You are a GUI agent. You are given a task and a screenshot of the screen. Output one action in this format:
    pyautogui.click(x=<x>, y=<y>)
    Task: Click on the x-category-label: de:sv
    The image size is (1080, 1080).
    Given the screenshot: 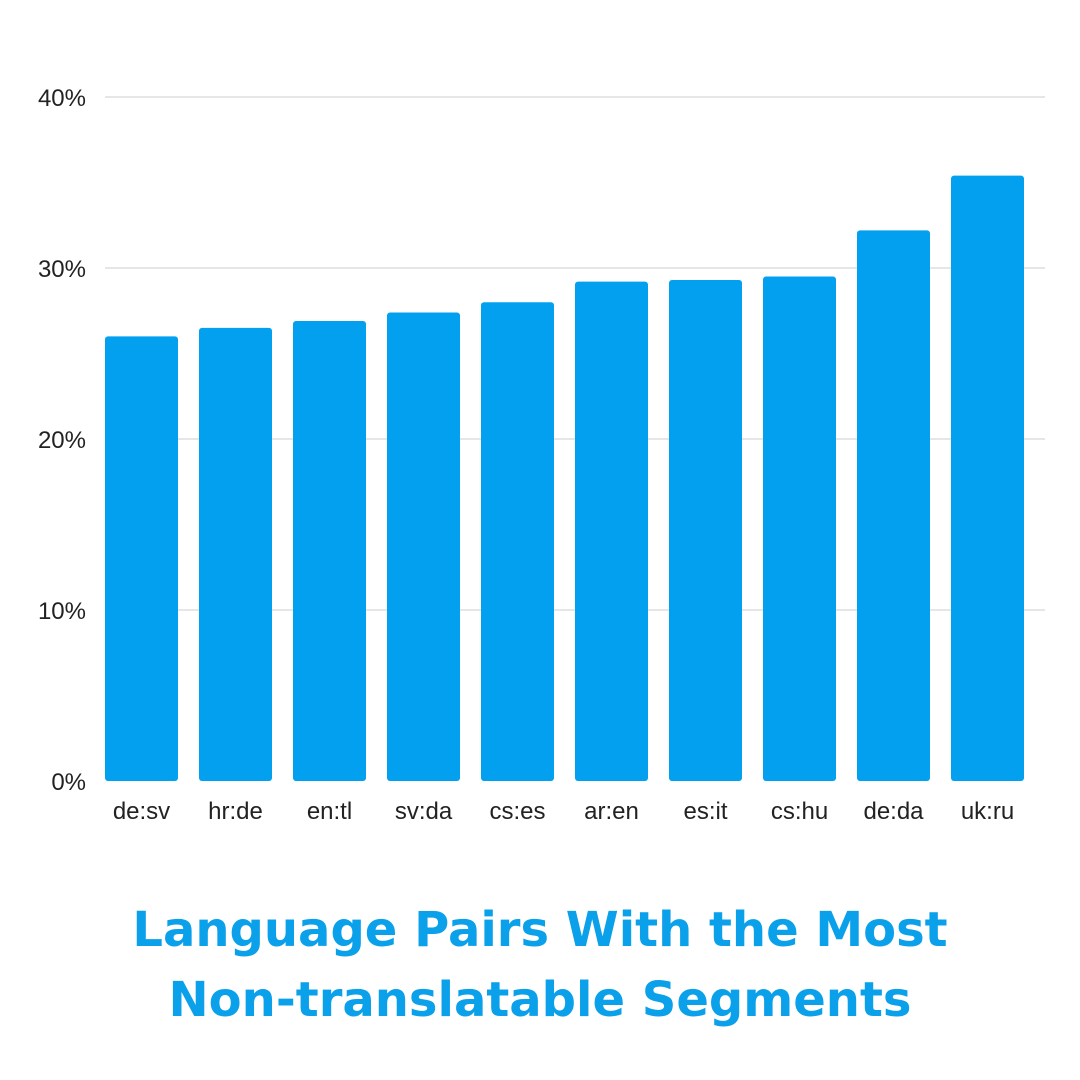 What is the action you would take?
    pyautogui.click(x=141, y=811)
    